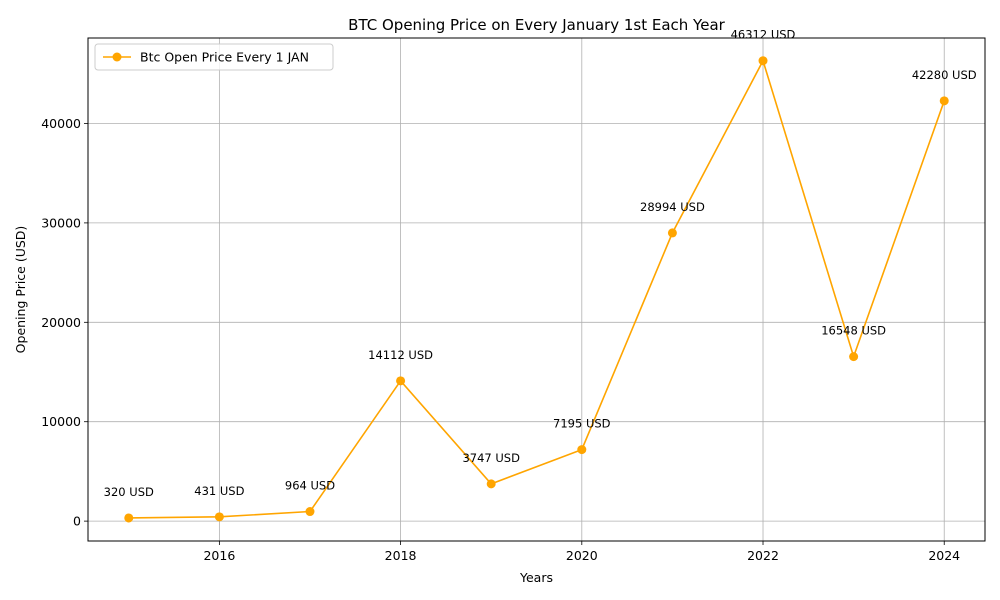 This screenshot has height=600, width=1000. Describe the element at coordinates (77, 521) in the screenshot. I see `y-tick-label: 0` at that location.